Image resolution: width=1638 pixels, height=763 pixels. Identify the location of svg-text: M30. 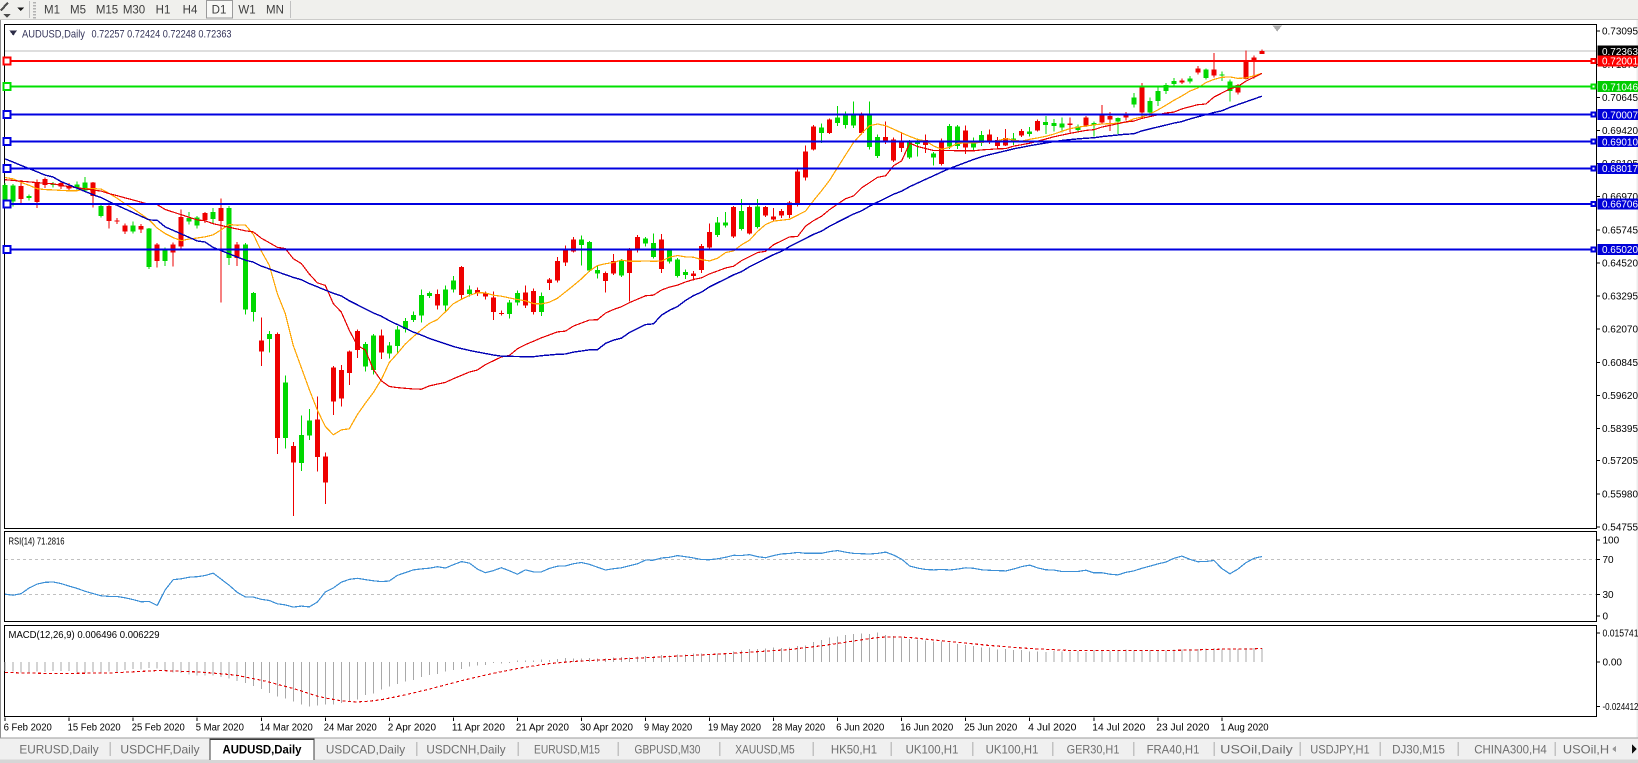
(134, 11).